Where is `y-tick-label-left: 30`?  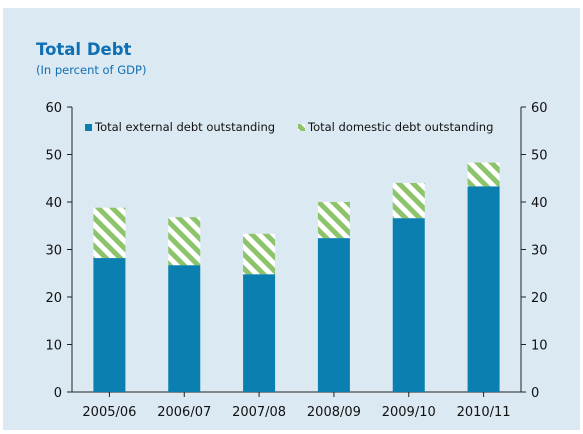
y-tick-label-left: 30 is located at coordinates (53, 251).